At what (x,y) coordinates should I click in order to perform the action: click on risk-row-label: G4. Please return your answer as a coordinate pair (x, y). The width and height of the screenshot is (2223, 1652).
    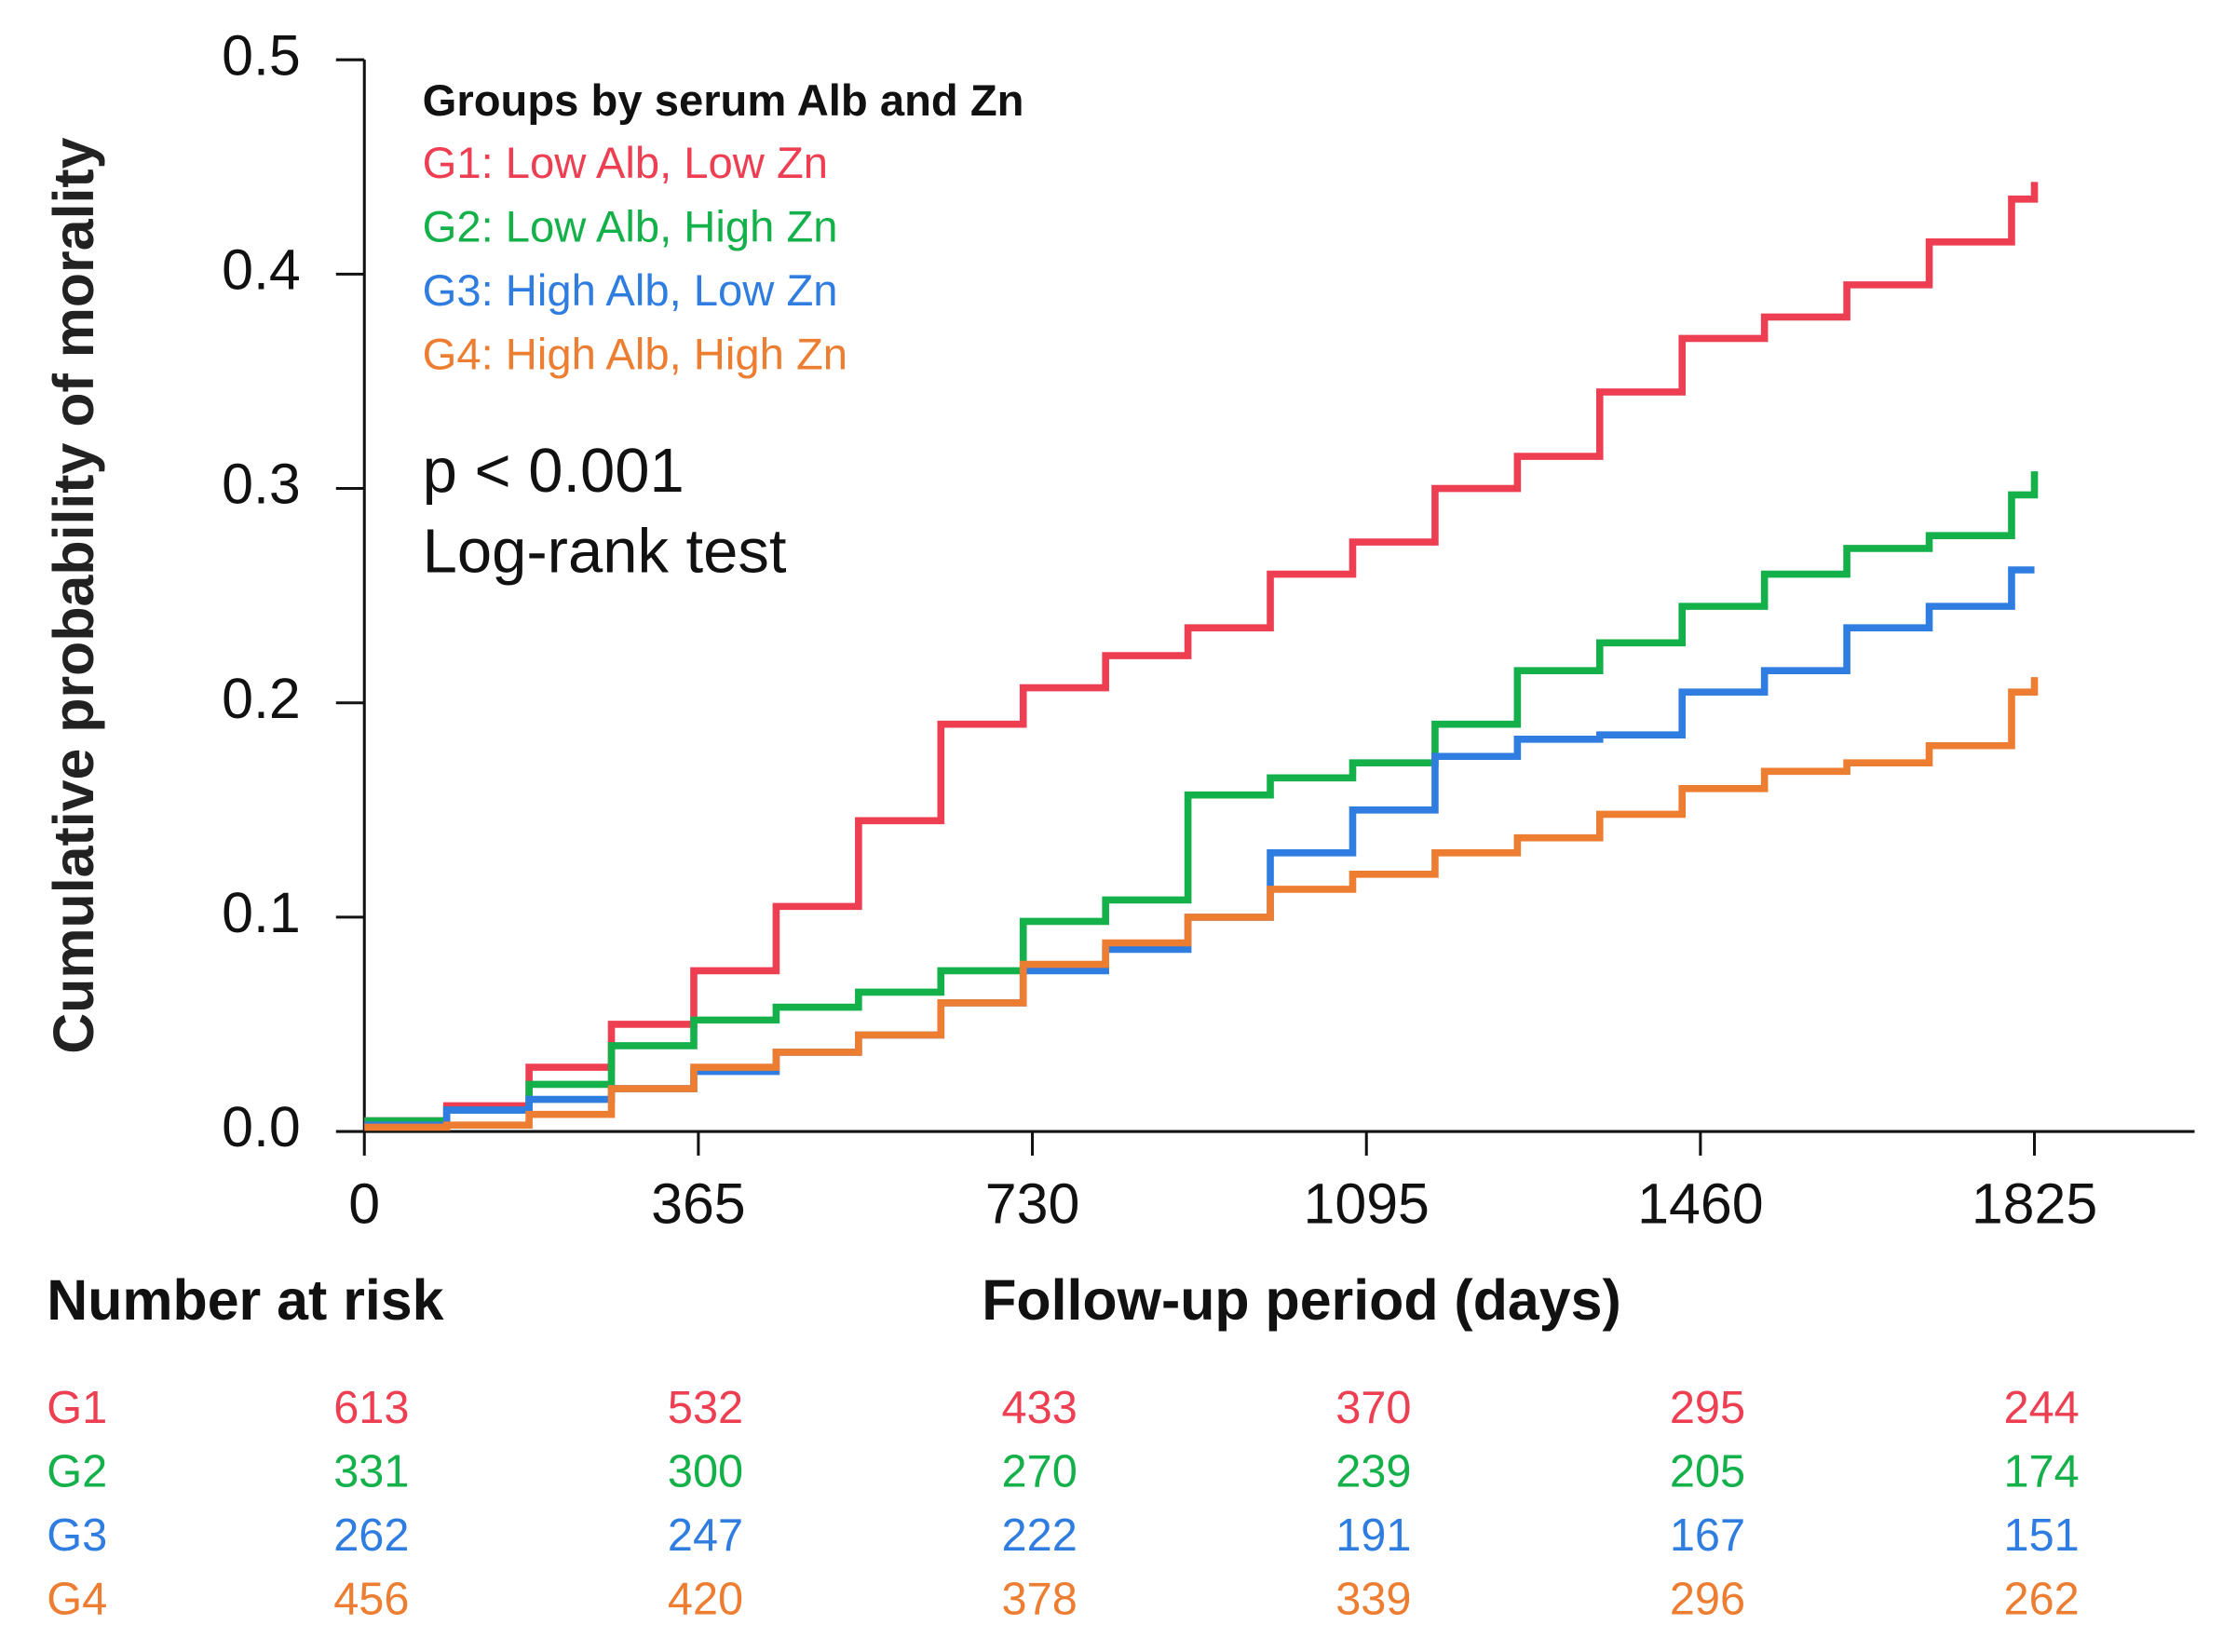
    Looking at the image, I should click on (77, 1599).